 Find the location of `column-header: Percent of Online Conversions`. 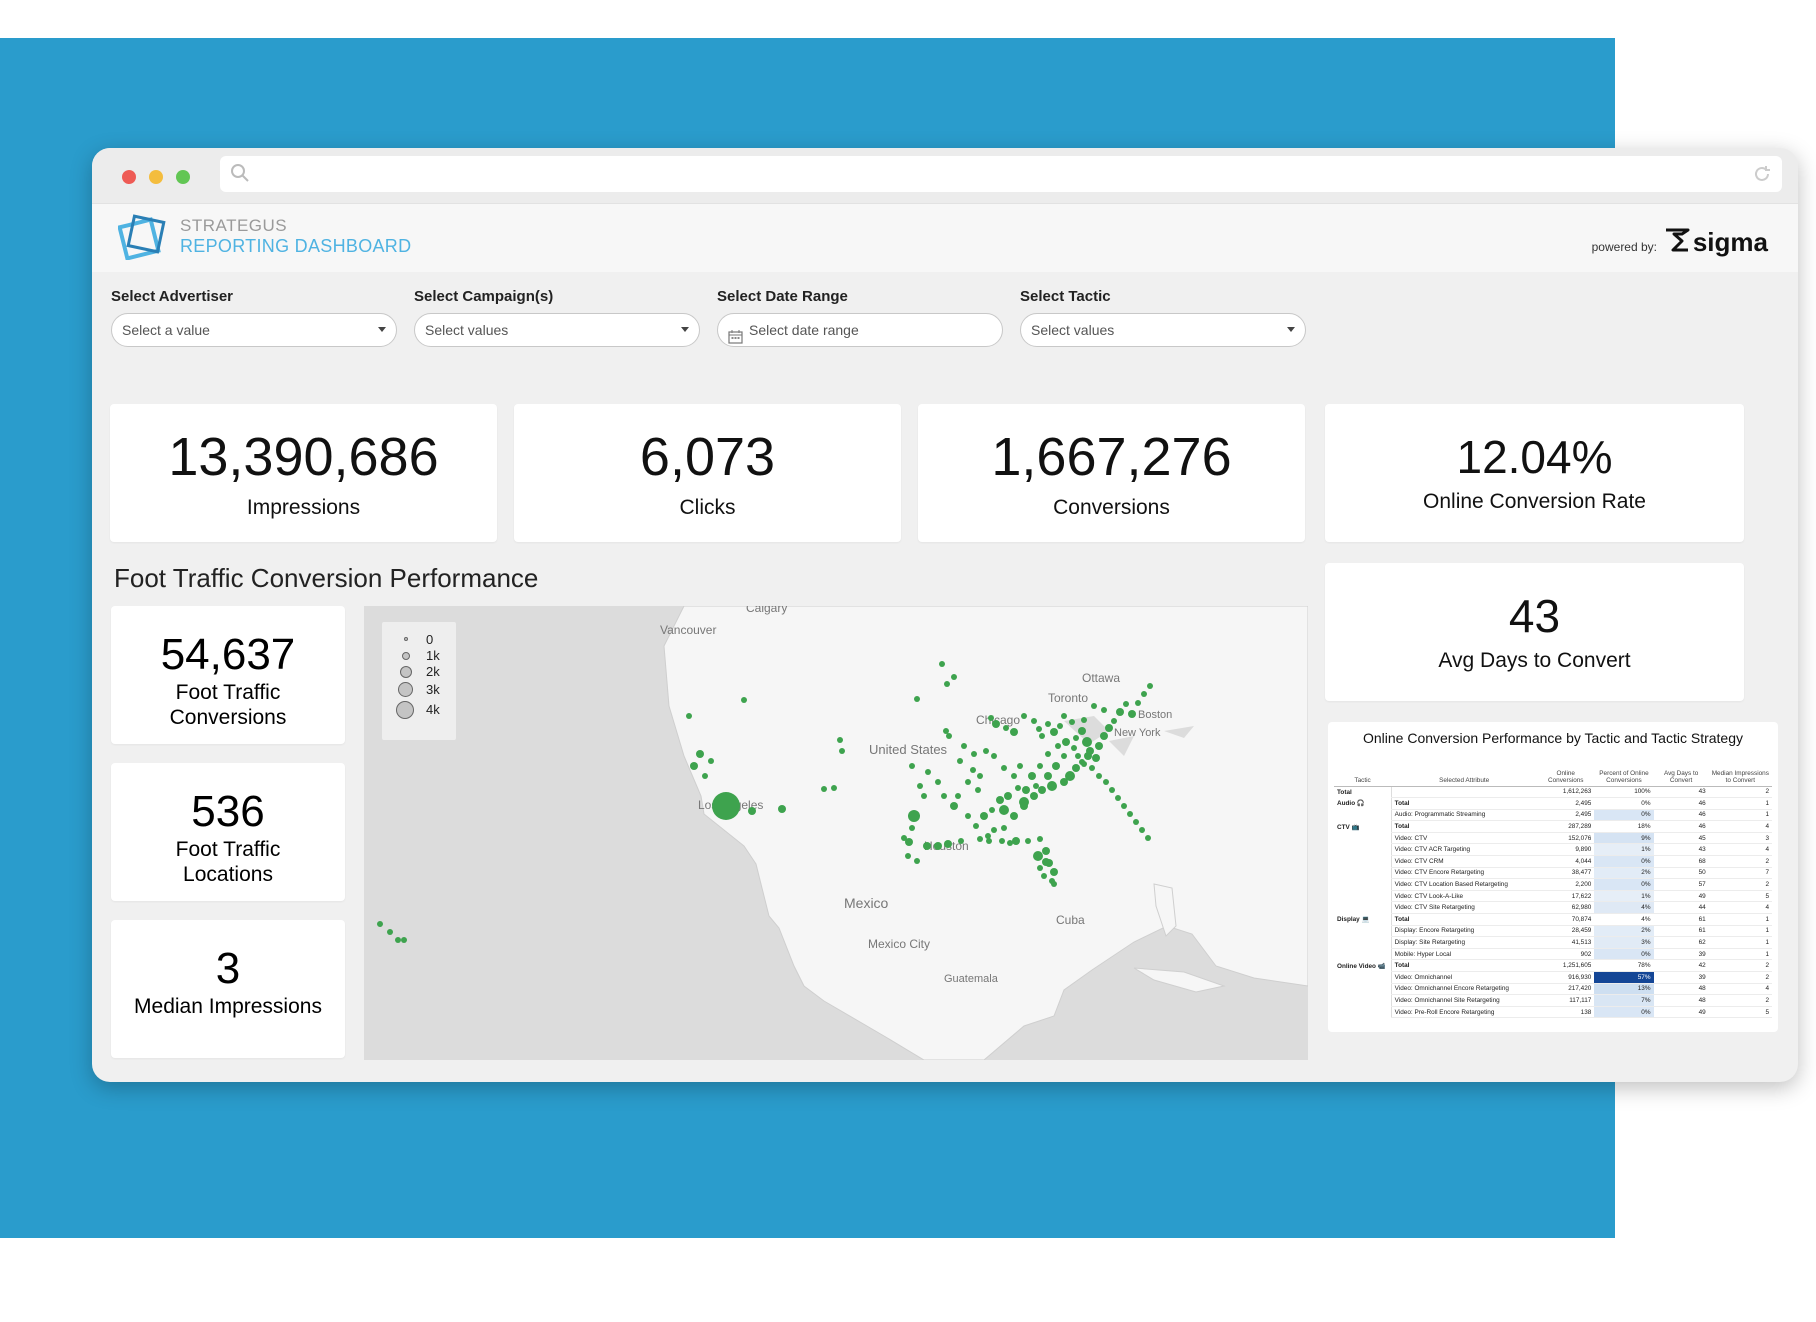

column-header: Percent of Online Conversions is located at coordinates (1624, 769).